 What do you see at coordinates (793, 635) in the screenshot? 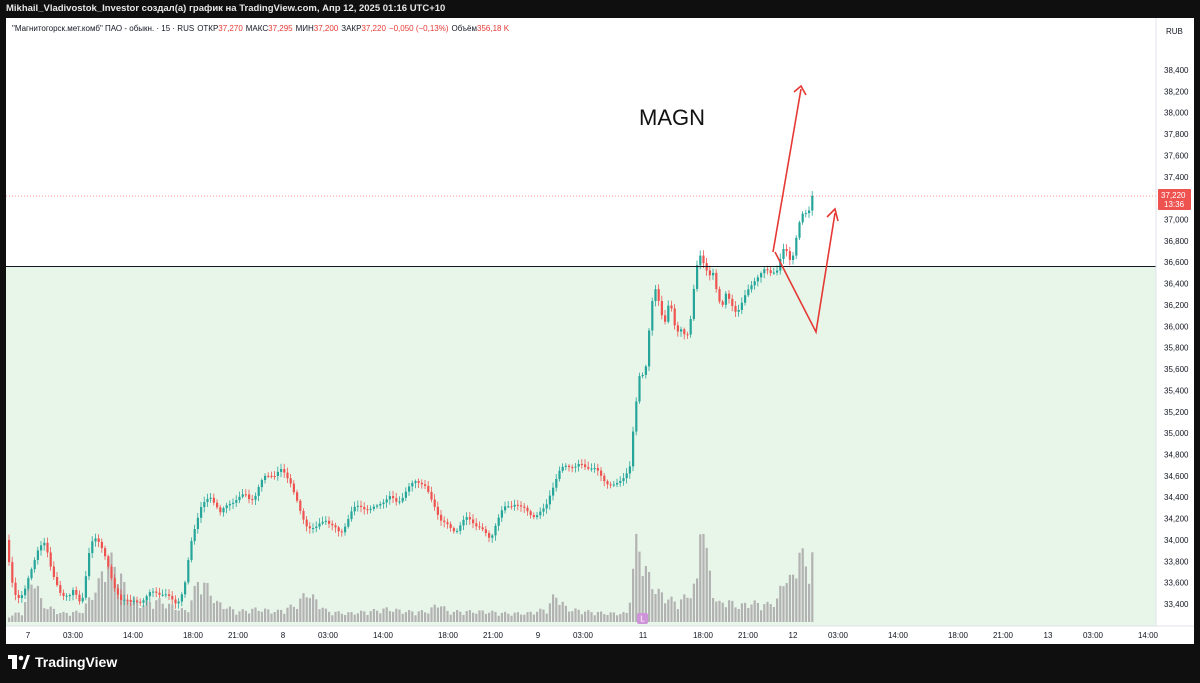
I see `x-tick-label: 12` at bounding box center [793, 635].